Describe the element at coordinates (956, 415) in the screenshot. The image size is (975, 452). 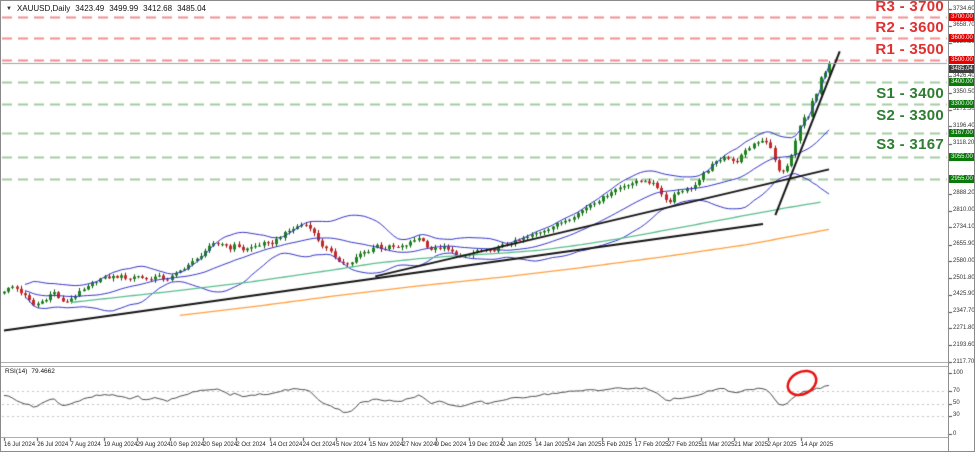
I see `rsi-scale-label: 30` at that location.